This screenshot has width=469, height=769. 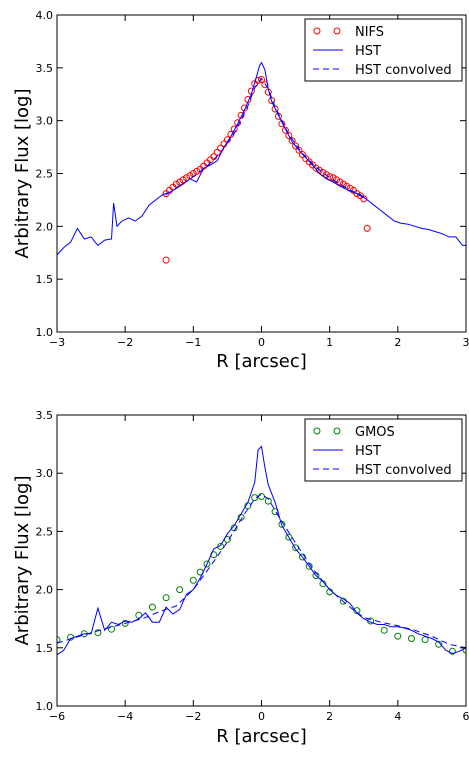 I want to click on x-tick-label: −4, so click(x=125, y=716).